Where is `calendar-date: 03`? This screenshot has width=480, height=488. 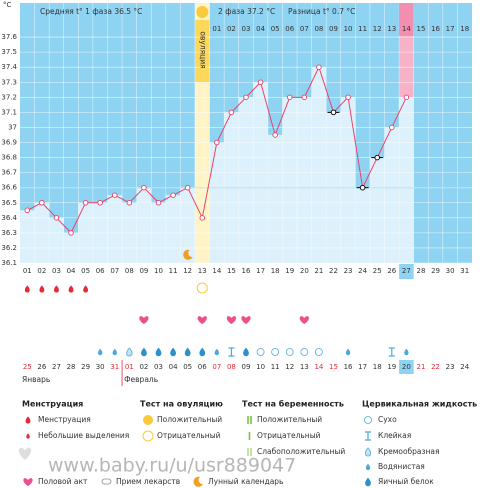
calendar-date: 03 is located at coordinates (158, 367).